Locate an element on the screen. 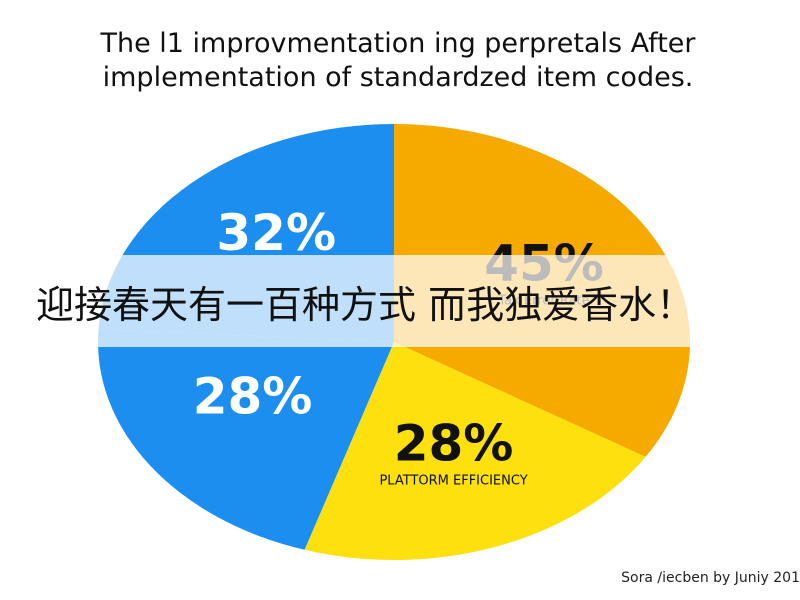 The width and height of the screenshot is (800, 600). category-label: PLATTORM EFFICIENCY is located at coordinates (453, 481).